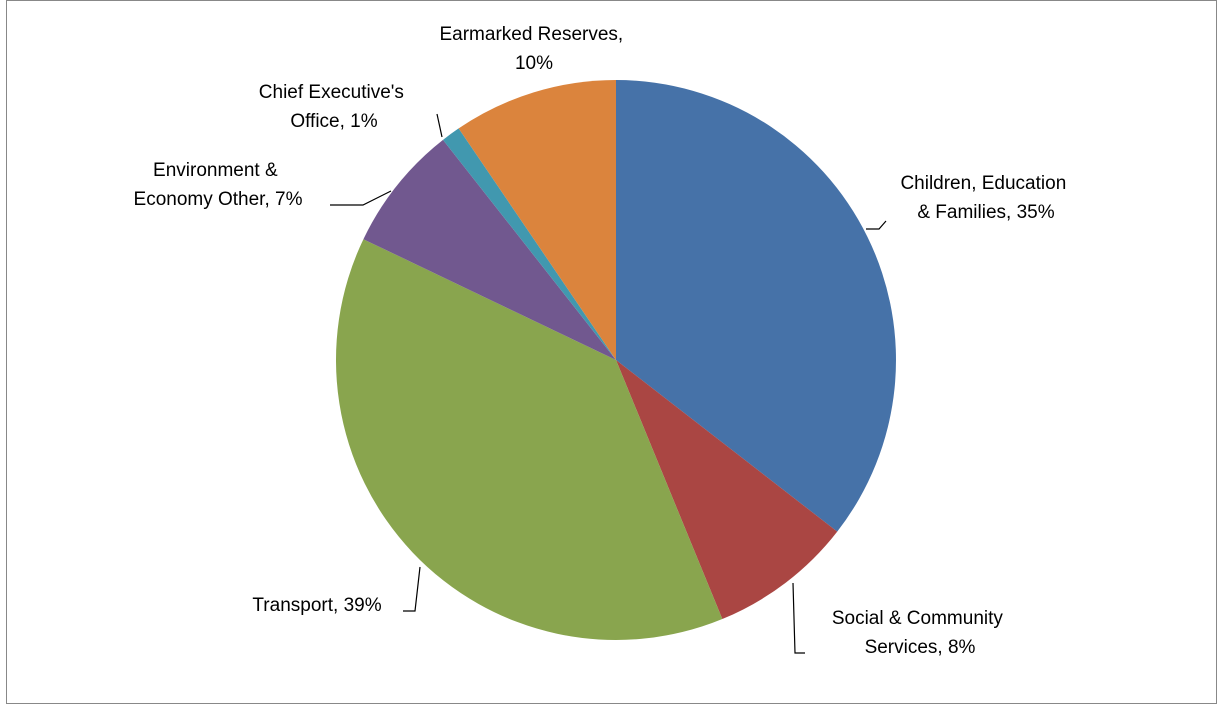 The width and height of the screenshot is (1223, 709). I want to click on leader-environment-economy-other, so click(361, 198).